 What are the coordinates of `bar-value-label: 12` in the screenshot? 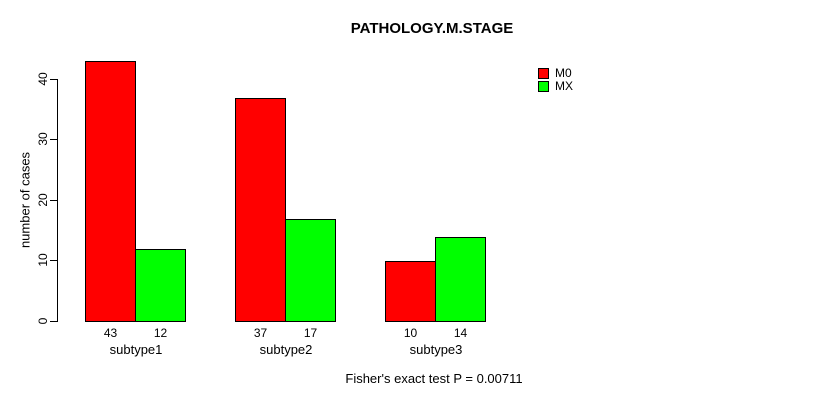 It's located at (160, 333).